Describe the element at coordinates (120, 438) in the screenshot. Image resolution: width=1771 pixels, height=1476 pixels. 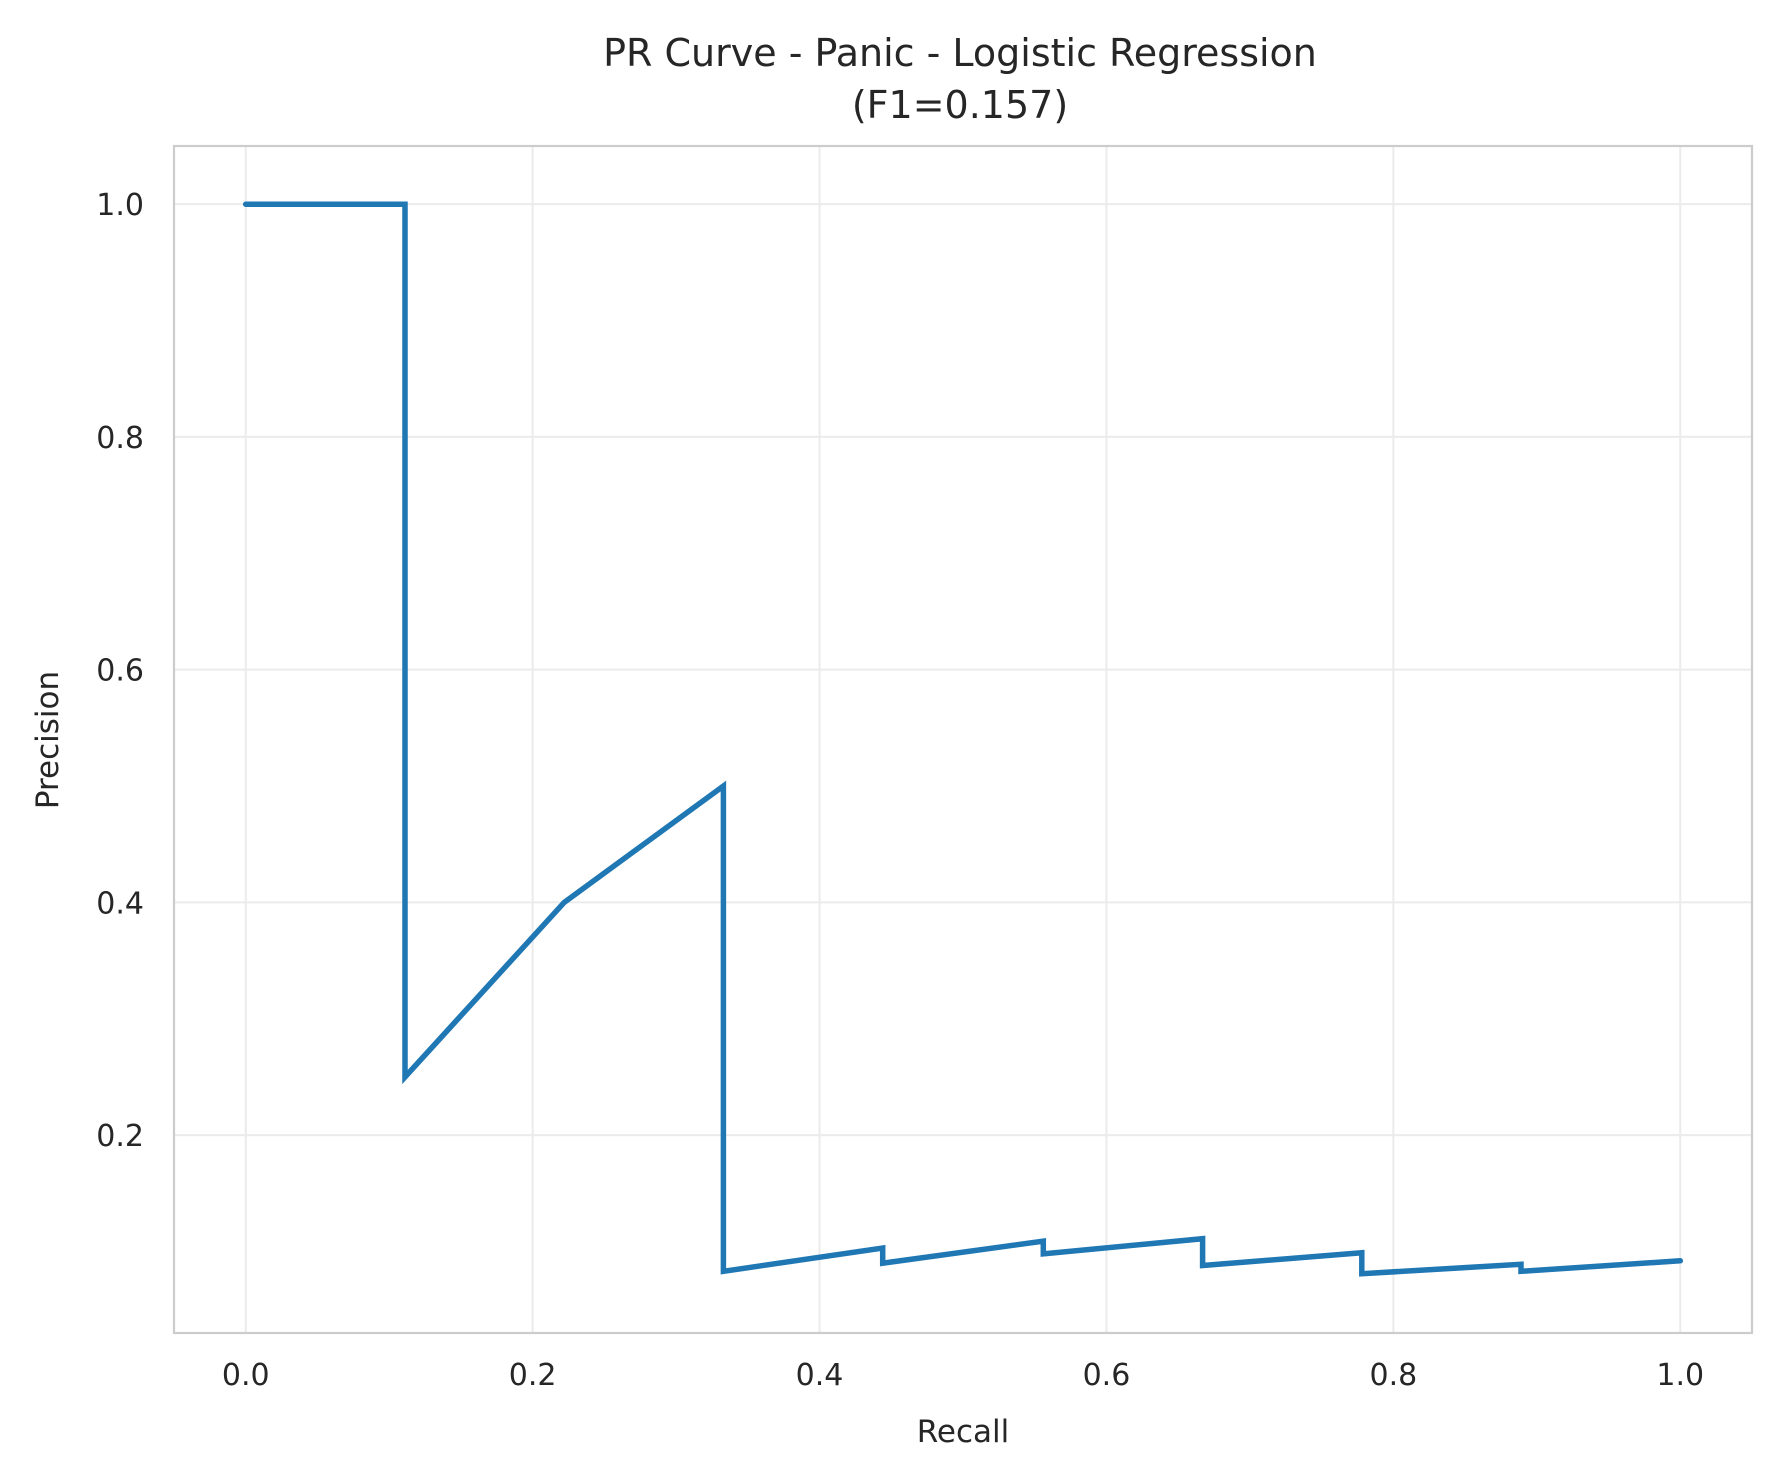
I see `y-tick-label: 0.8` at that location.